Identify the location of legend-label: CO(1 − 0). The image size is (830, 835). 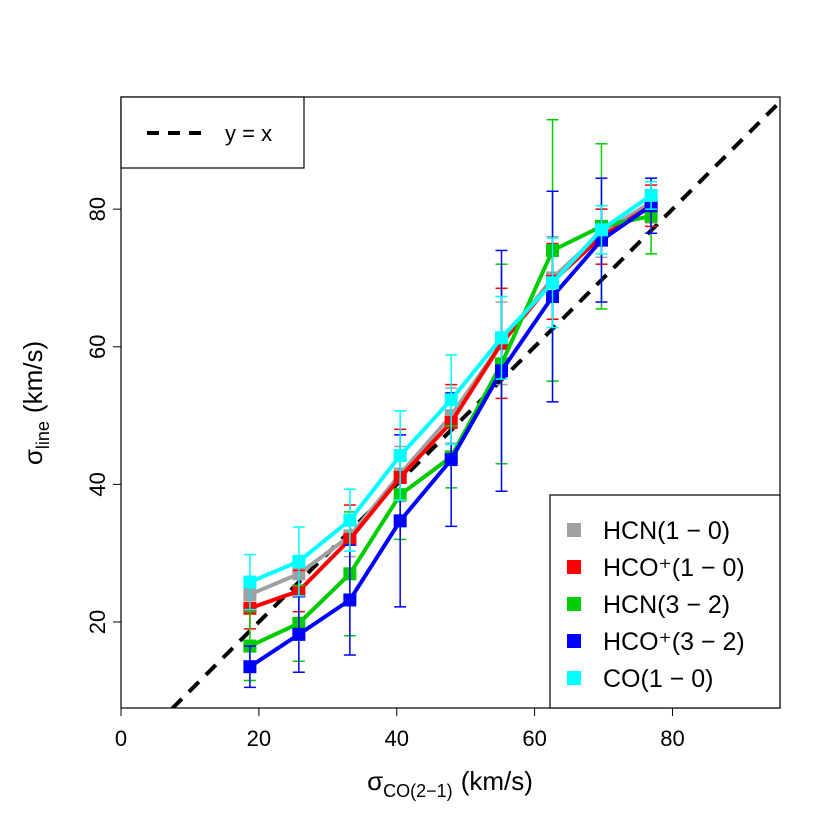
(658, 679).